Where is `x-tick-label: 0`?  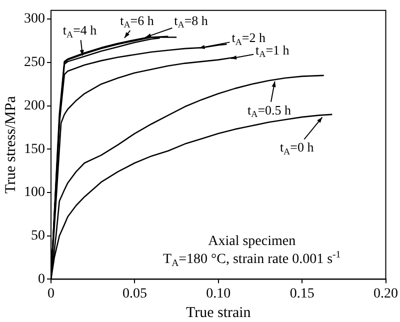
x-tick-label: 0 is located at coordinates (51, 294).